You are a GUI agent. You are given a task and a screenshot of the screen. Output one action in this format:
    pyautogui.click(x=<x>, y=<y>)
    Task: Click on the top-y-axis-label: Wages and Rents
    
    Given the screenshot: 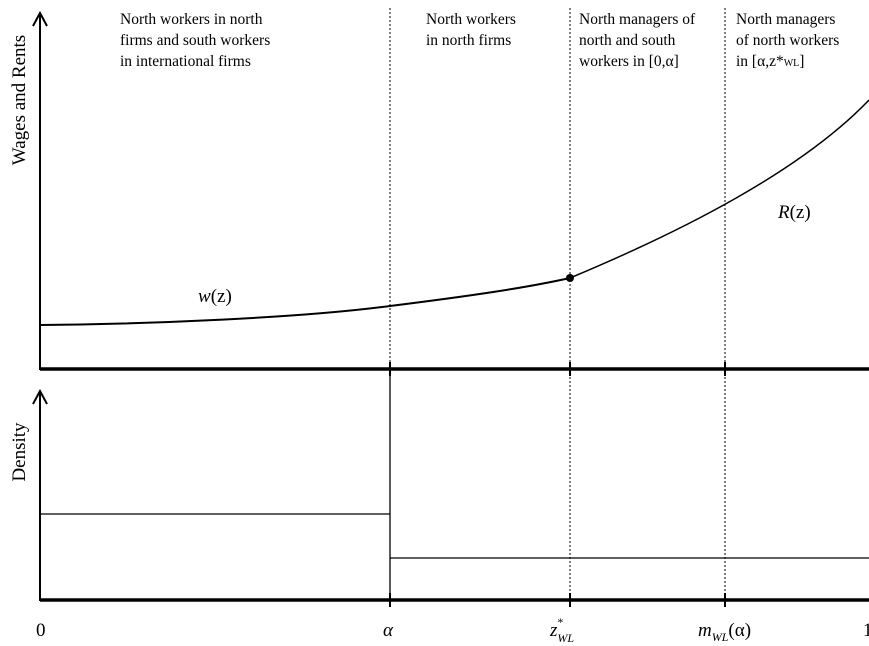 What is the action you would take?
    pyautogui.click(x=19, y=100)
    